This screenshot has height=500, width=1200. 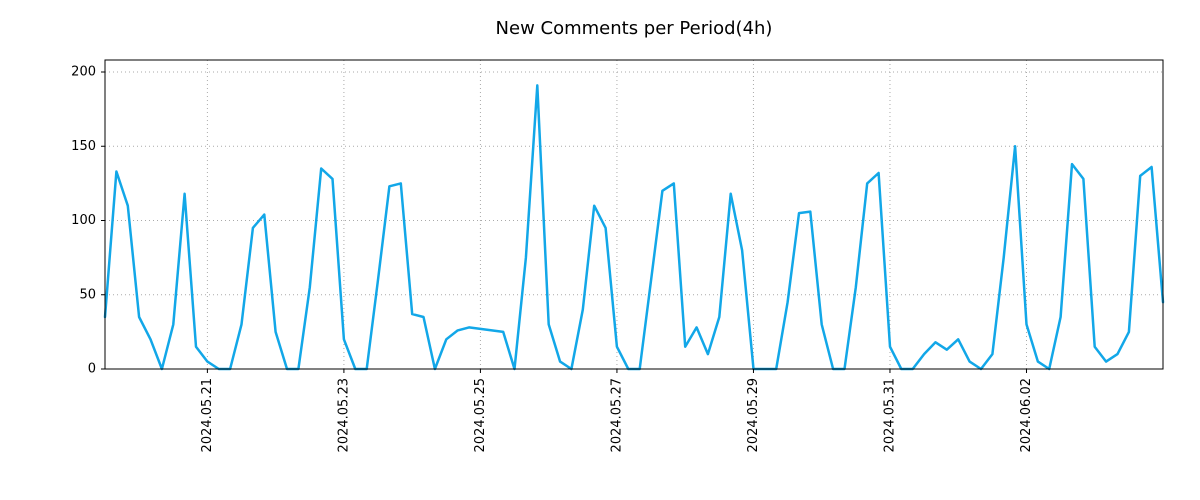 What do you see at coordinates (616, 415) in the screenshot?
I see `x-tick-label: 2024.05.27` at bounding box center [616, 415].